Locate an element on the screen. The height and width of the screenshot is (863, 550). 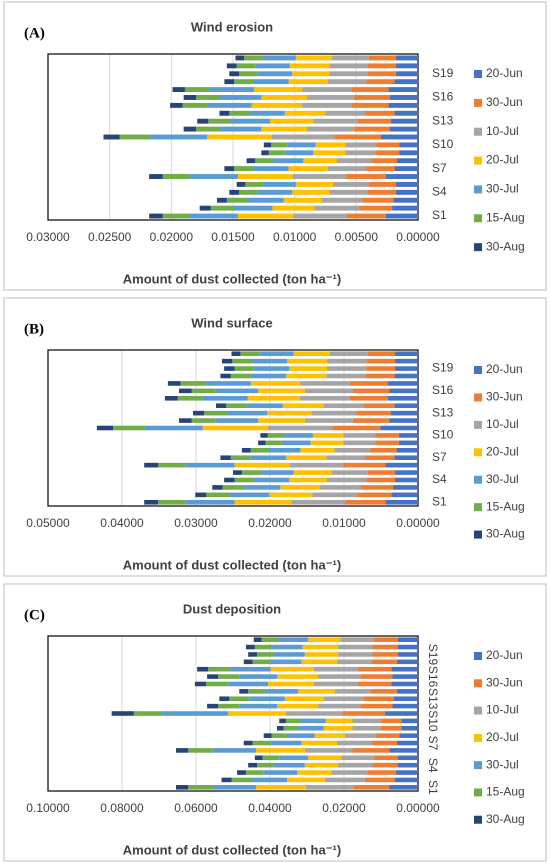
y-tick-label: S19 is located at coordinates (433, 655).